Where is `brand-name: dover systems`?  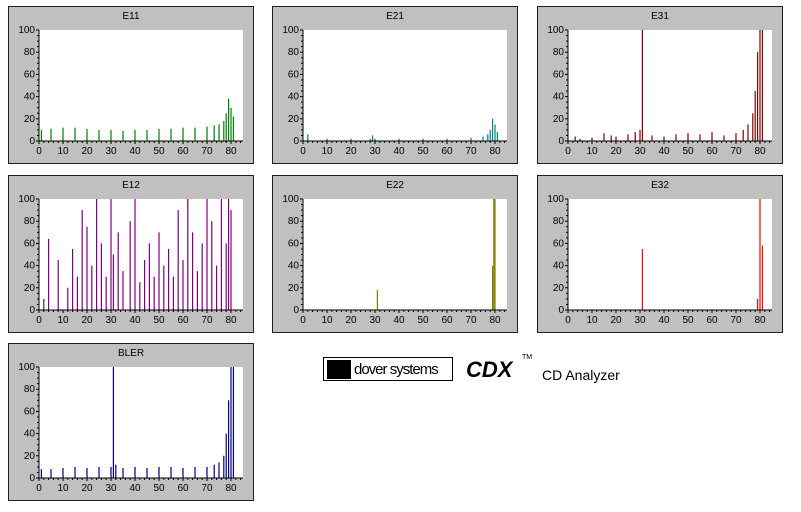 brand-name: dover systems is located at coordinates (396, 369).